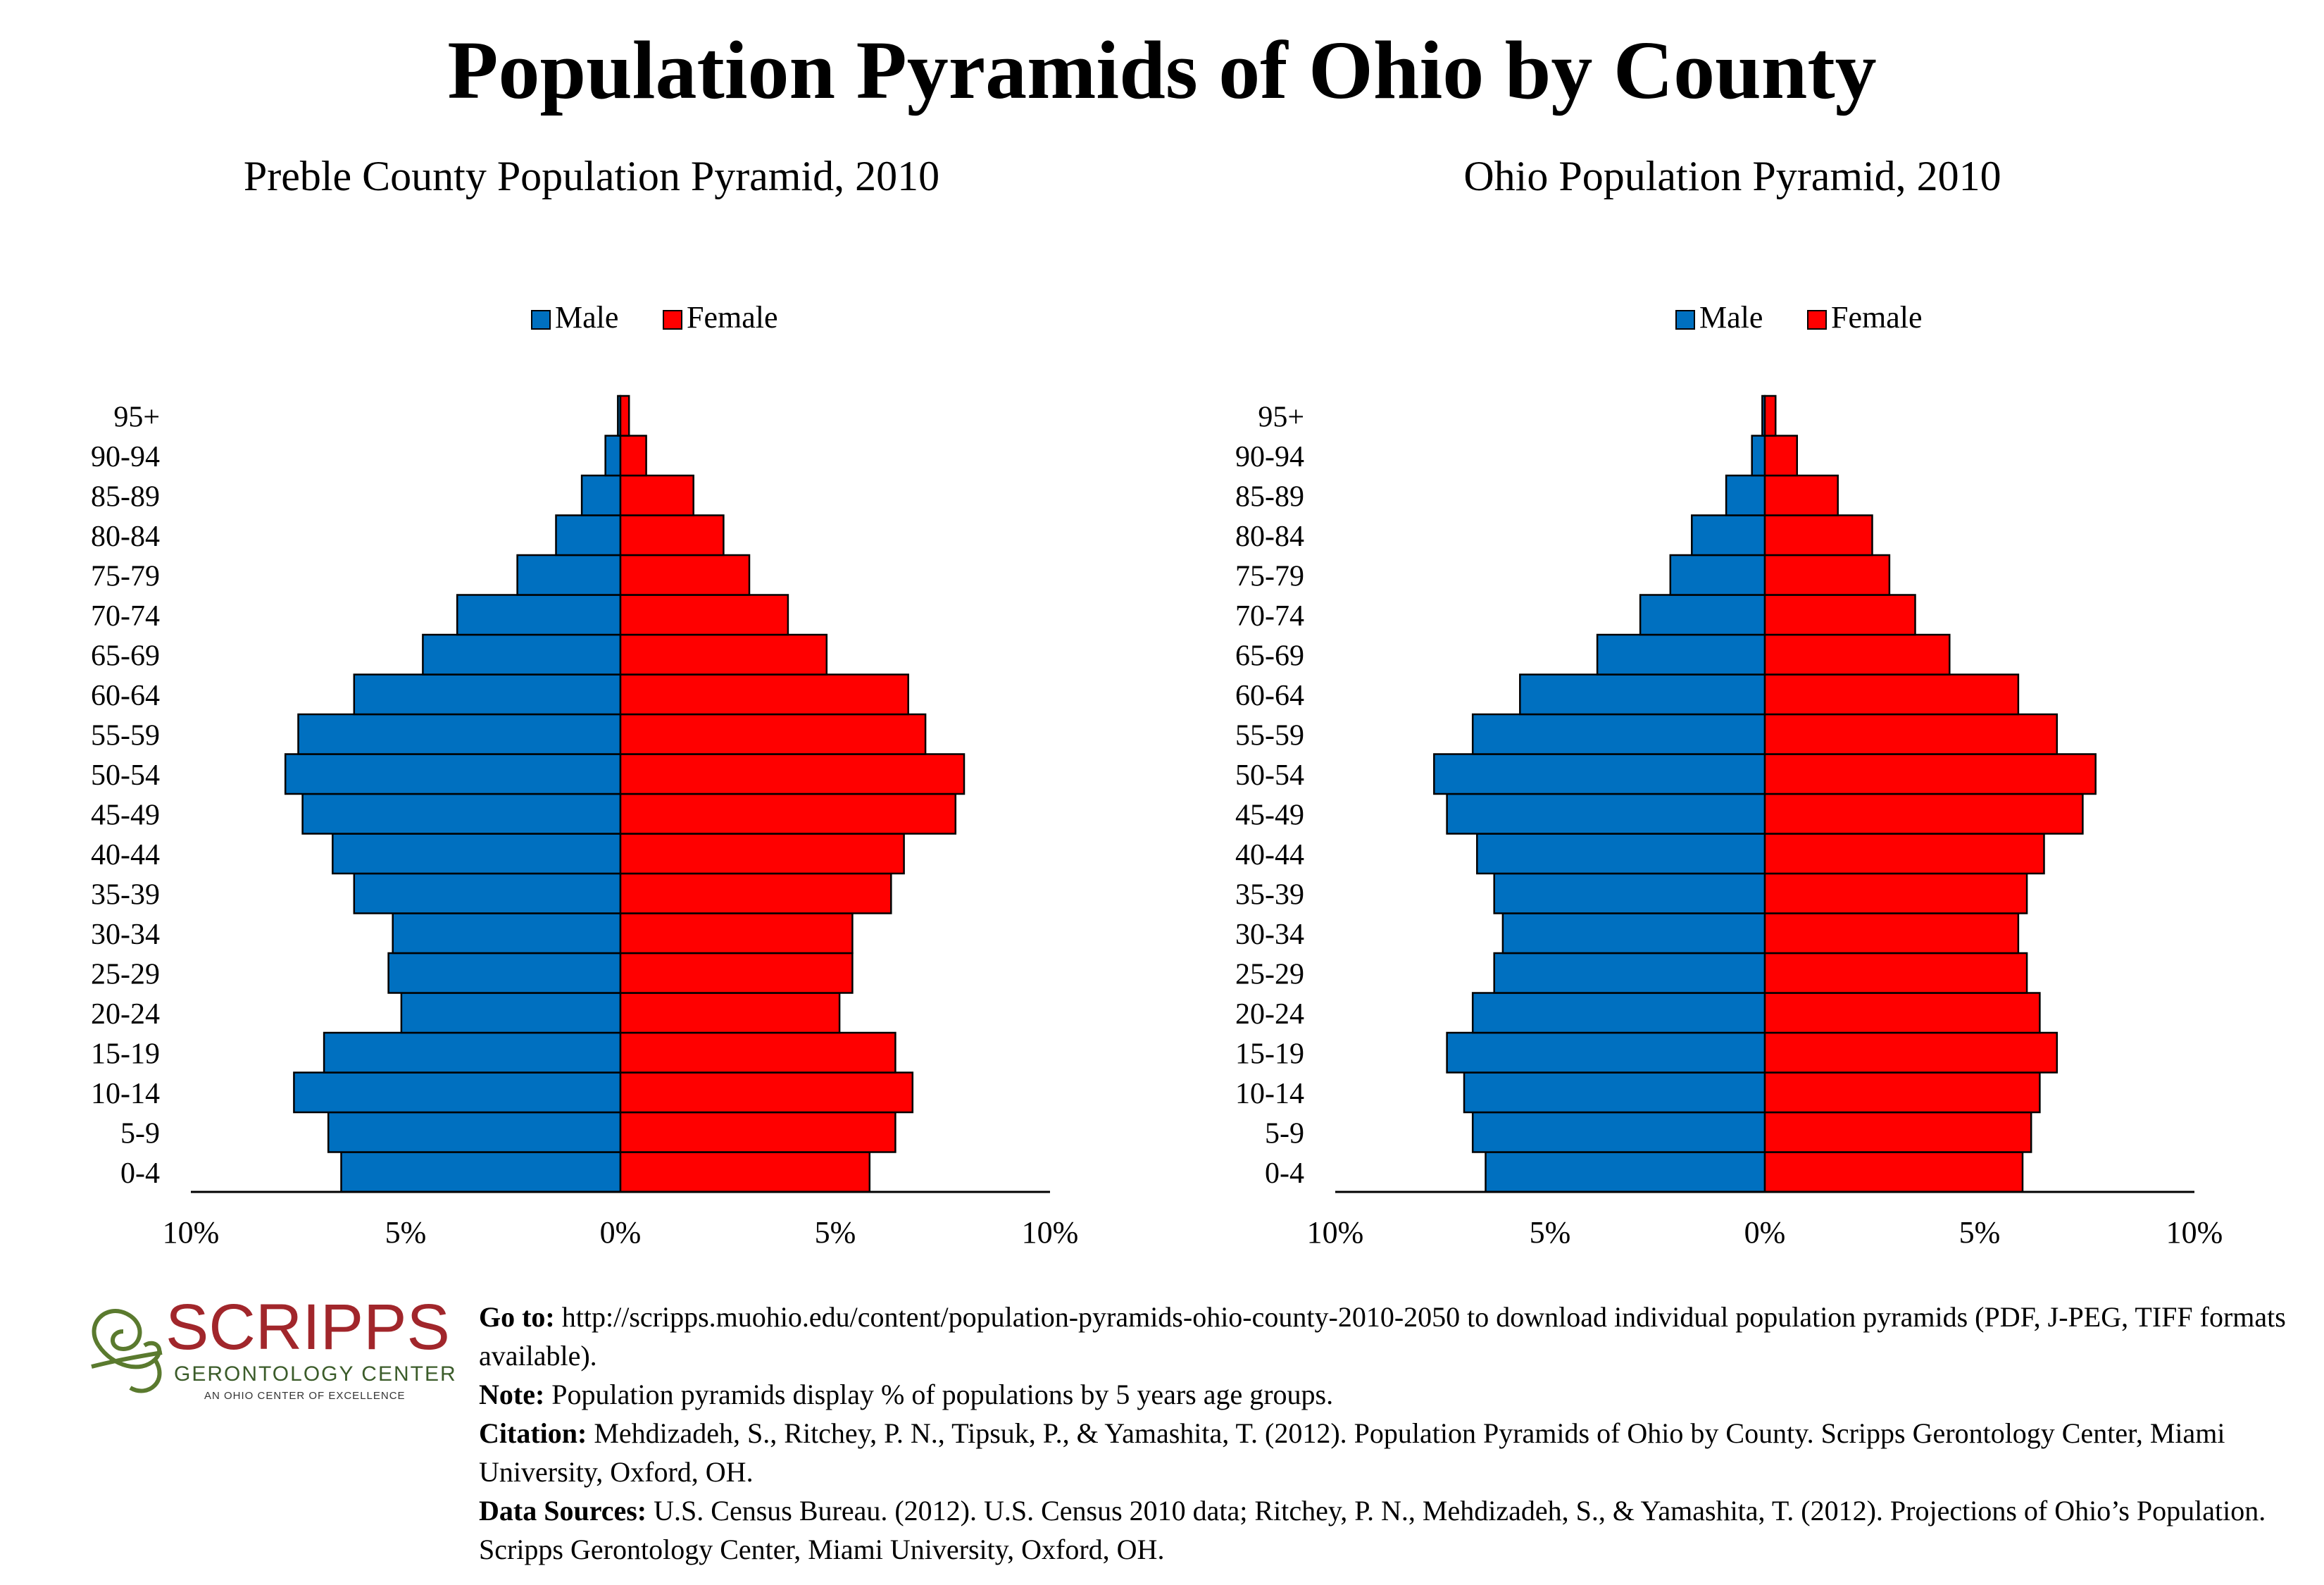 This screenshot has height=1585, width=2324. Describe the element at coordinates (1269, 736) in the screenshot. I see `category-label: 55-59` at that location.